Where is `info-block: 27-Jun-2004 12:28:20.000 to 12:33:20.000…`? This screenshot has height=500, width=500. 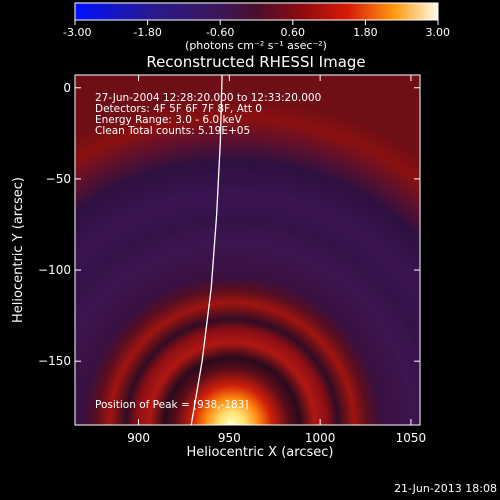 info-block: 27-Jun-2004 12:28:20.000 to 12:33:20.000… is located at coordinates (208, 114).